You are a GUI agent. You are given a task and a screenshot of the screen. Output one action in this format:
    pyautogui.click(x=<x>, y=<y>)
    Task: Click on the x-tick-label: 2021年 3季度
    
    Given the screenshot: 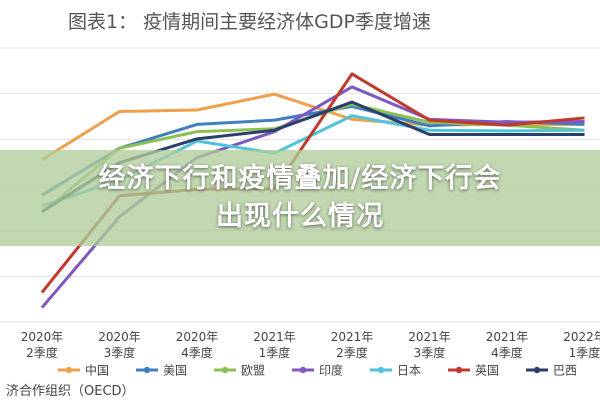 What is the action you would take?
    pyautogui.click(x=429, y=345)
    